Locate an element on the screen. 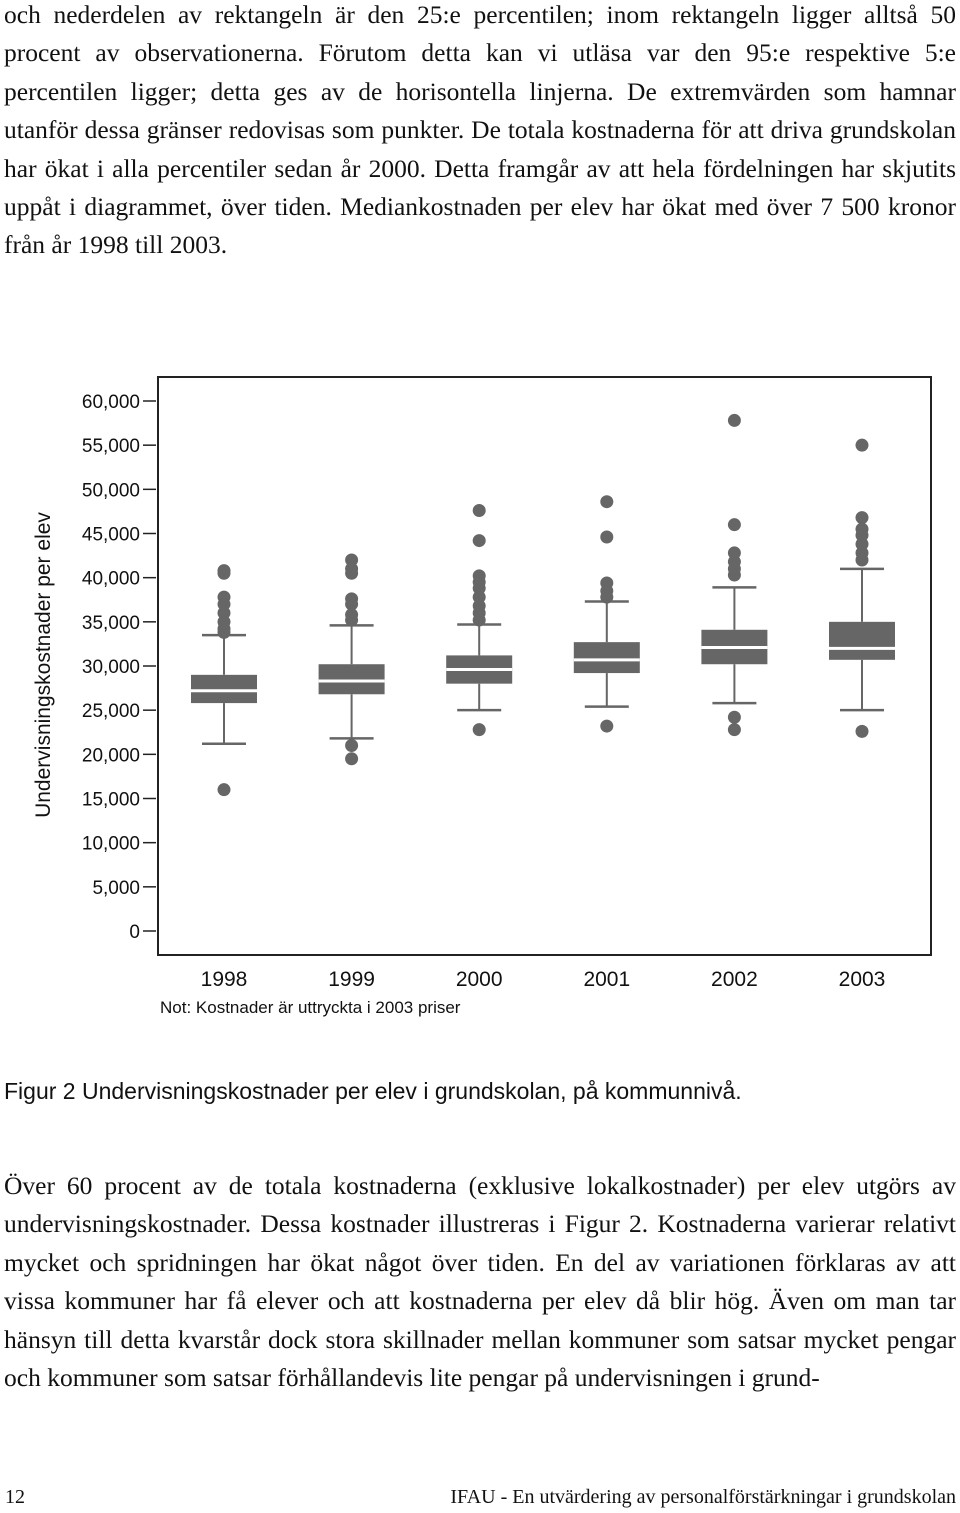 The image size is (960, 1513). x-axis: 1998 1999 2000 2001 2002 2003 is located at coordinates (543, 979).